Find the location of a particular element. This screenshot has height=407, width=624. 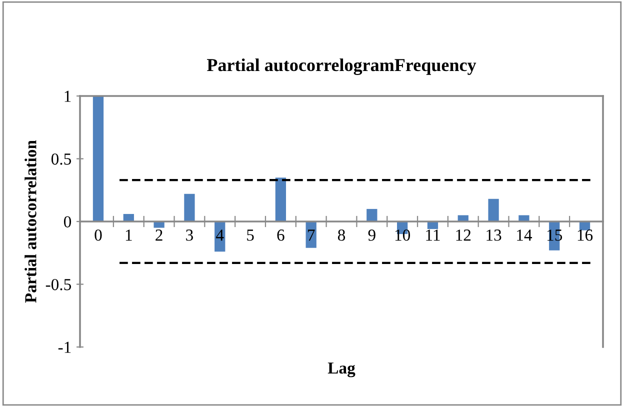

x-tick-label: 6 is located at coordinates (280, 235).